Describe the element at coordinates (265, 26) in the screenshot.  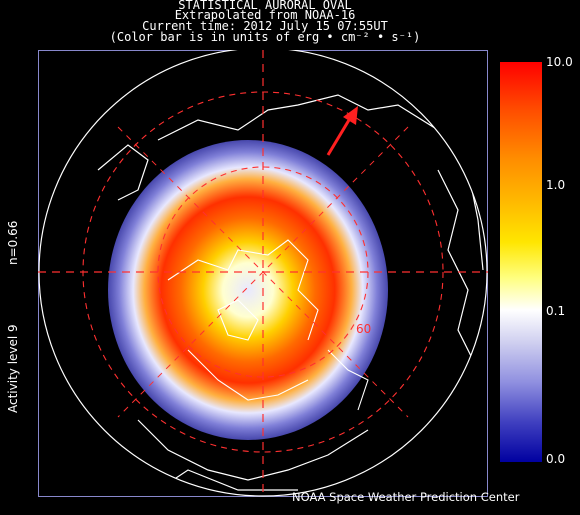
I see `time-line: Current time: 2012 July 15 07:55UT` at that location.